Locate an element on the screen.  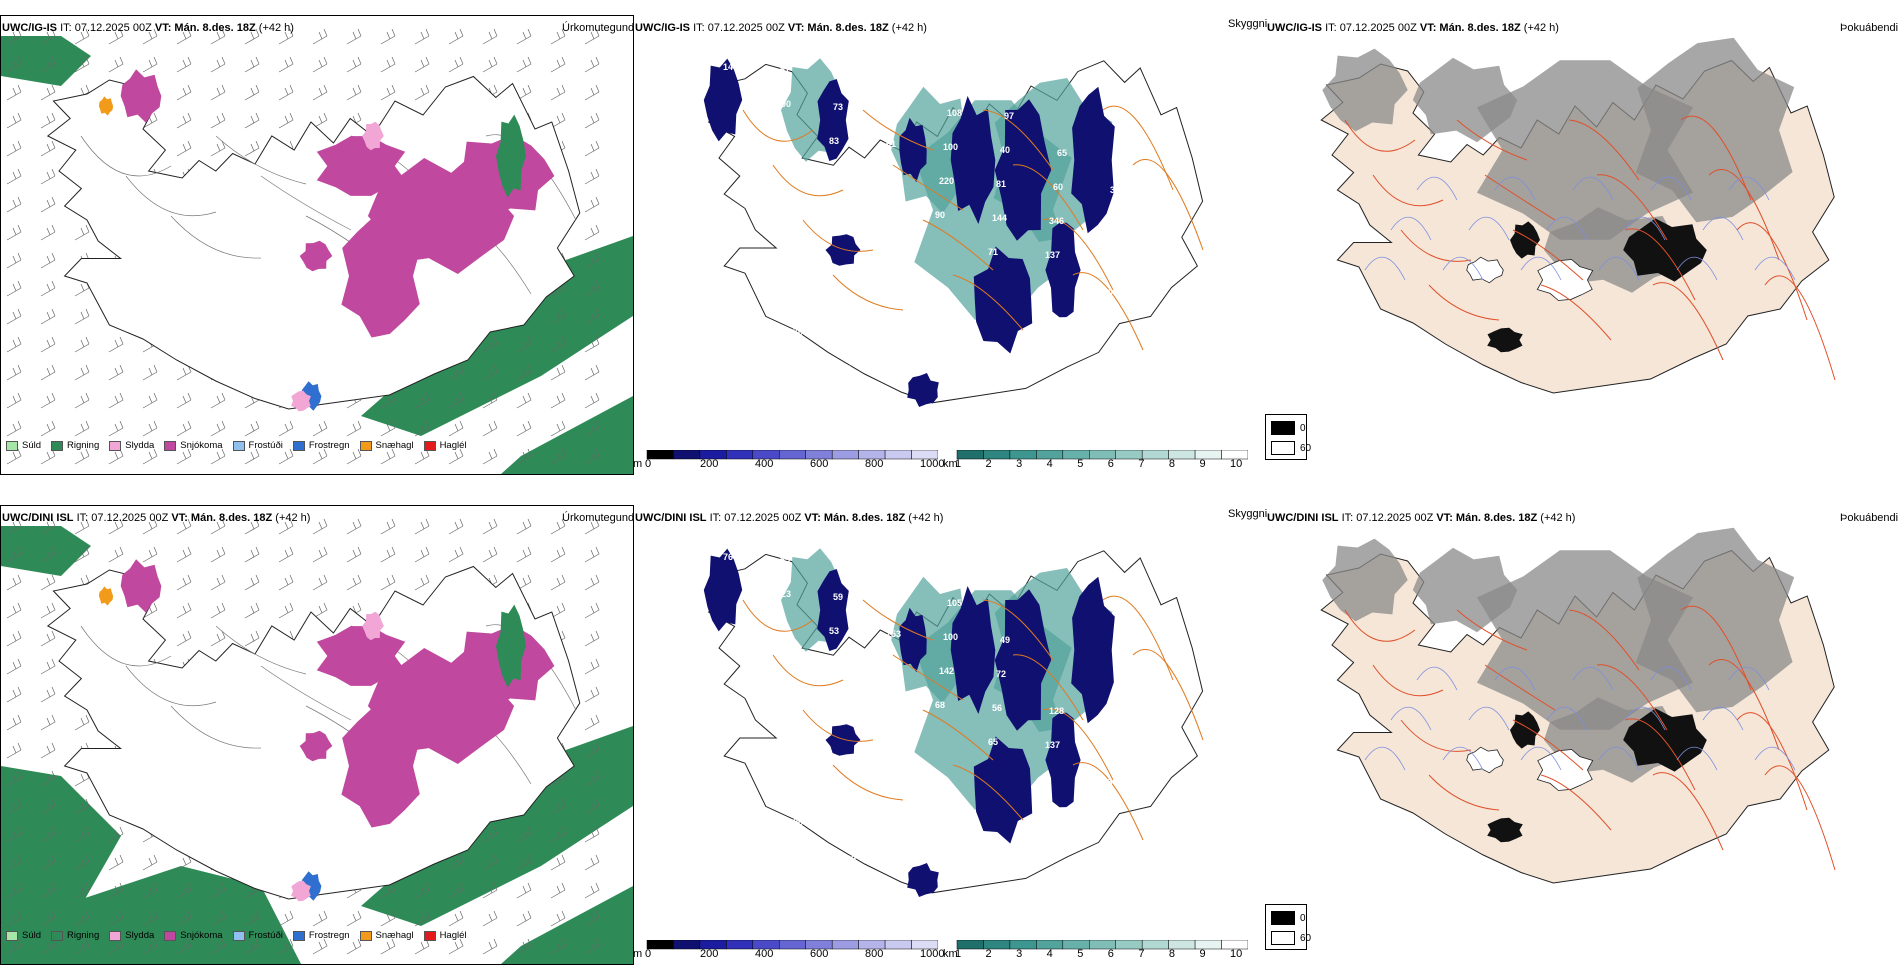
snow-depth-colorbar-bar is located at coordinates (792, 945).